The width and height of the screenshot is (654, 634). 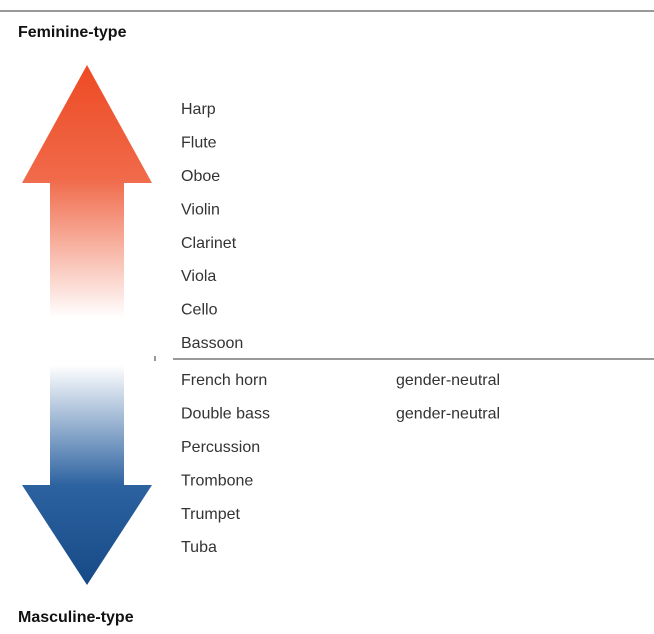 What do you see at coordinates (199, 547) in the screenshot?
I see `instrument: Tuba` at bounding box center [199, 547].